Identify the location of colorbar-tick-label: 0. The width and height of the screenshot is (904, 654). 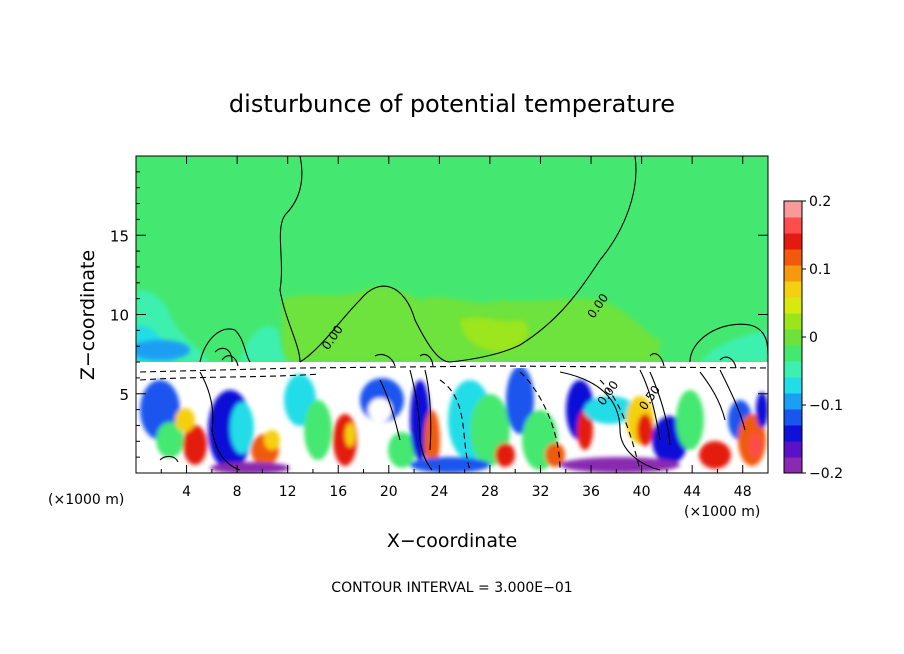
(813, 338).